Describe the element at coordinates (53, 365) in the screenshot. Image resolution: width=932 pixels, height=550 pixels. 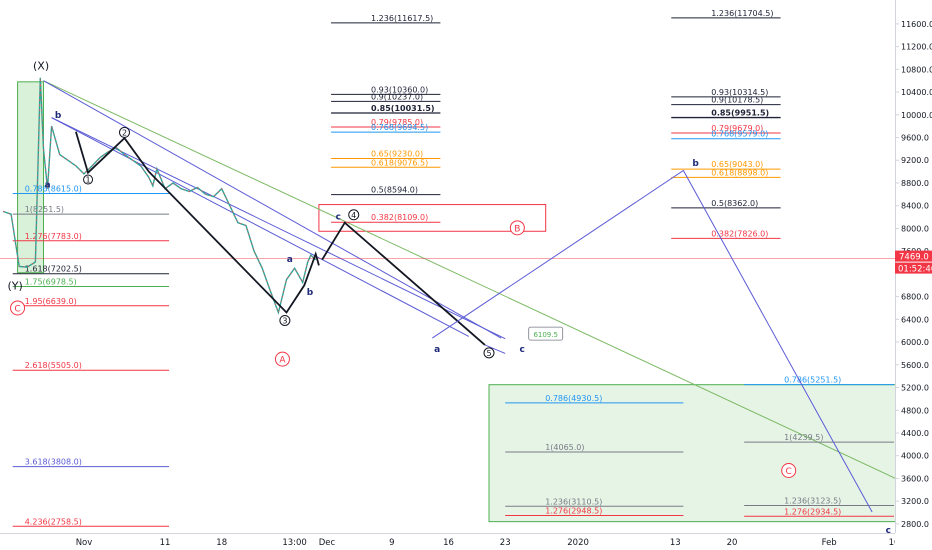
I see `fib-level-label: 2.618(5505.0)` at that location.